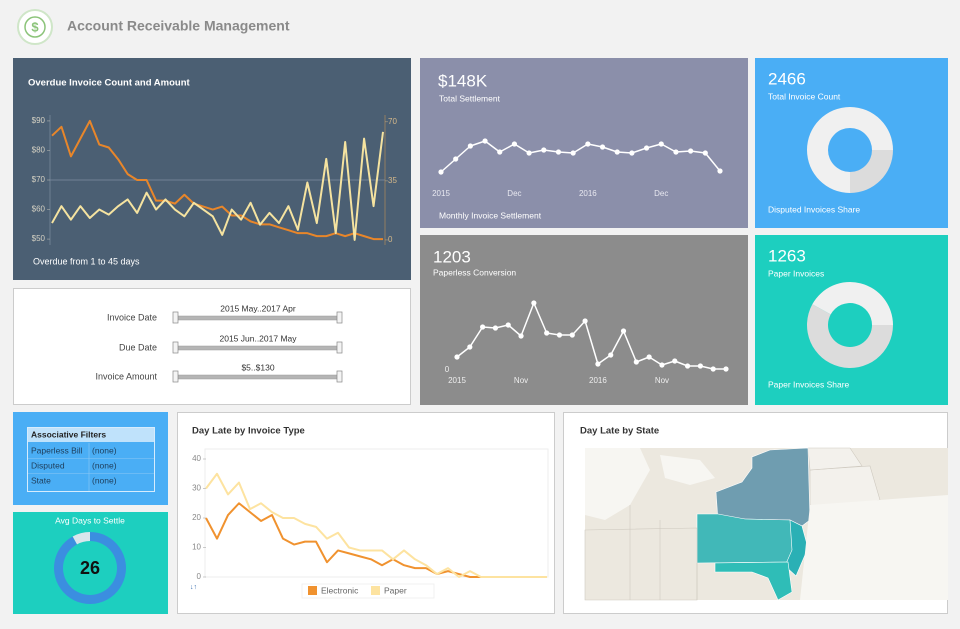 This screenshot has width=960, height=629. What do you see at coordinates (441, 193) in the screenshot?
I see `x-tick-label: 2015` at bounding box center [441, 193].